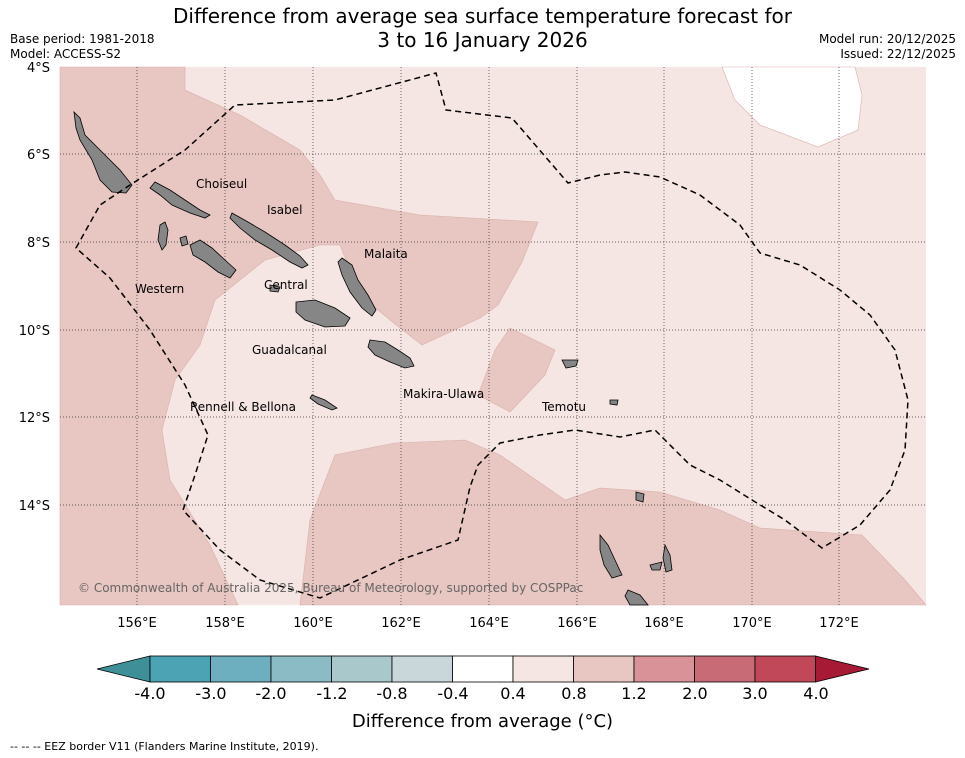 The height and width of the screenshot is (758, 965). Describe the element at coordinates (898, 54) in the screenshot. I see `issued-date: Issued: 22/12/2025` at that location.